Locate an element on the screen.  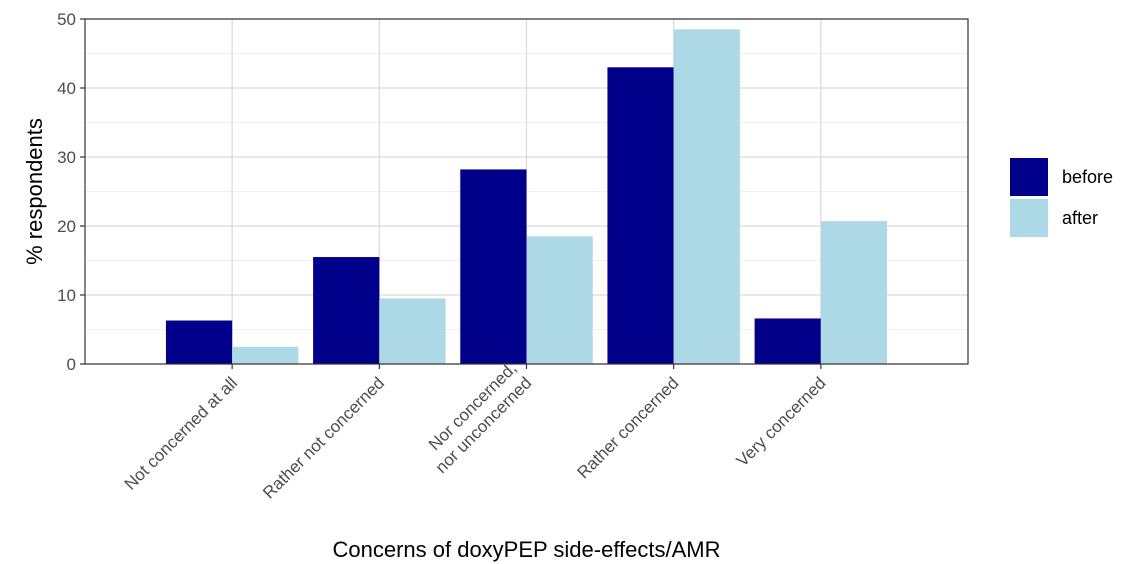
x-tick-label: Rather concerned is located at coordinates (628, 427).